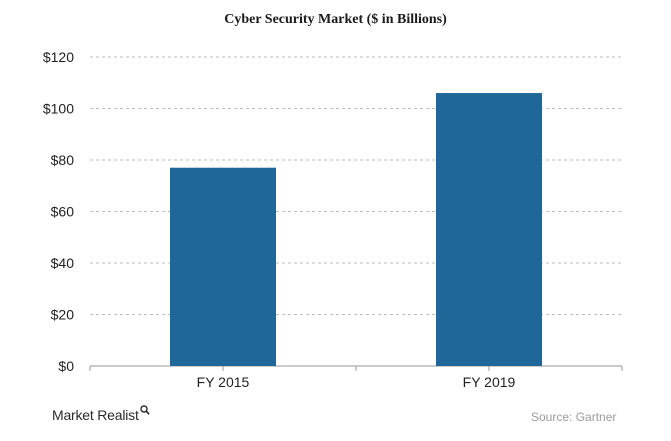 The width and height of the screenshot is (671, 441). Describe the element at coordinates (144, 410) in the screenshot. I see `magnifier-icon` at that location.